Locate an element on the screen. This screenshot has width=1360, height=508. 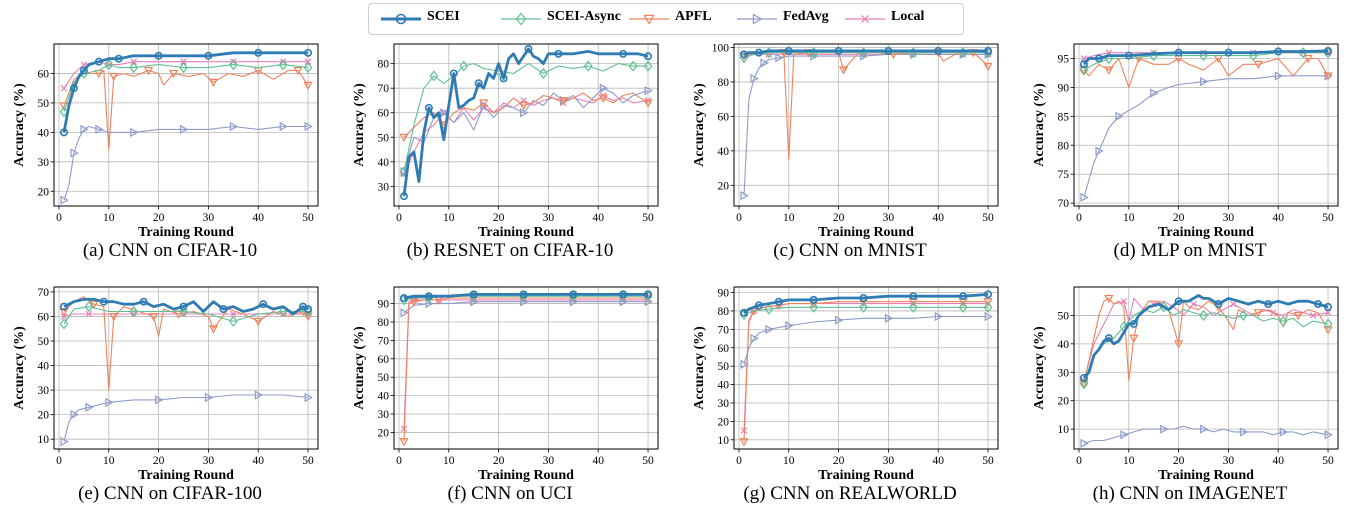
plot-frame is located at coordinates (866, 125).